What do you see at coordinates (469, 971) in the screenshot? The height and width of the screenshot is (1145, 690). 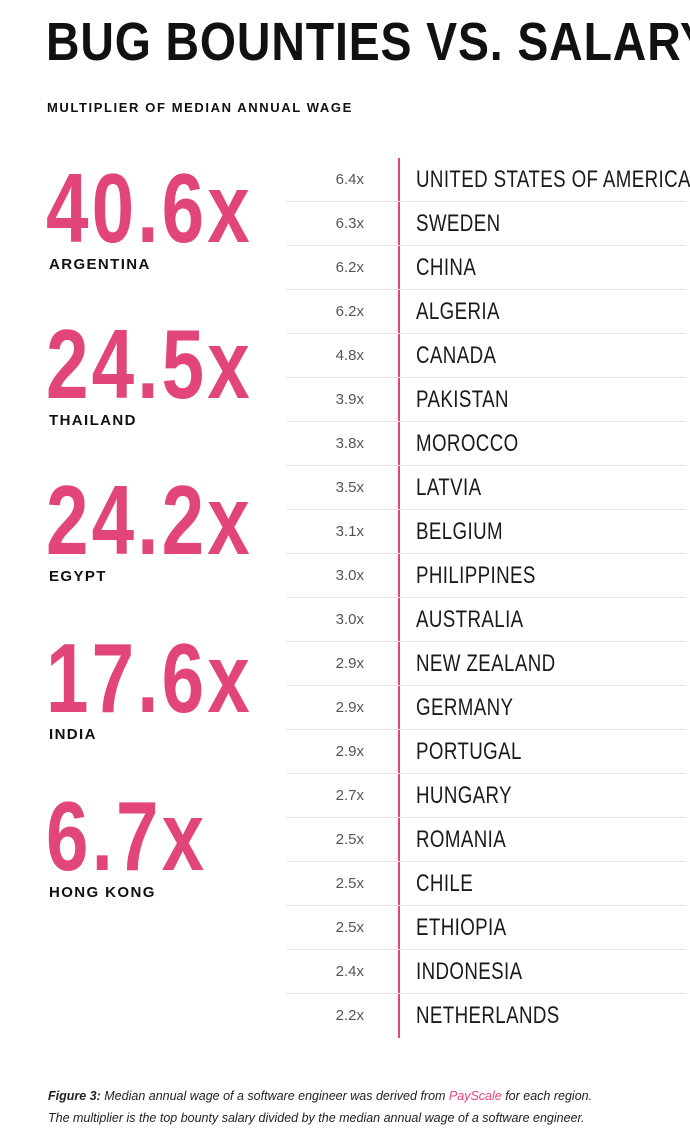 I see `row-country: INDONESIA` at bounding box center [469, 971].